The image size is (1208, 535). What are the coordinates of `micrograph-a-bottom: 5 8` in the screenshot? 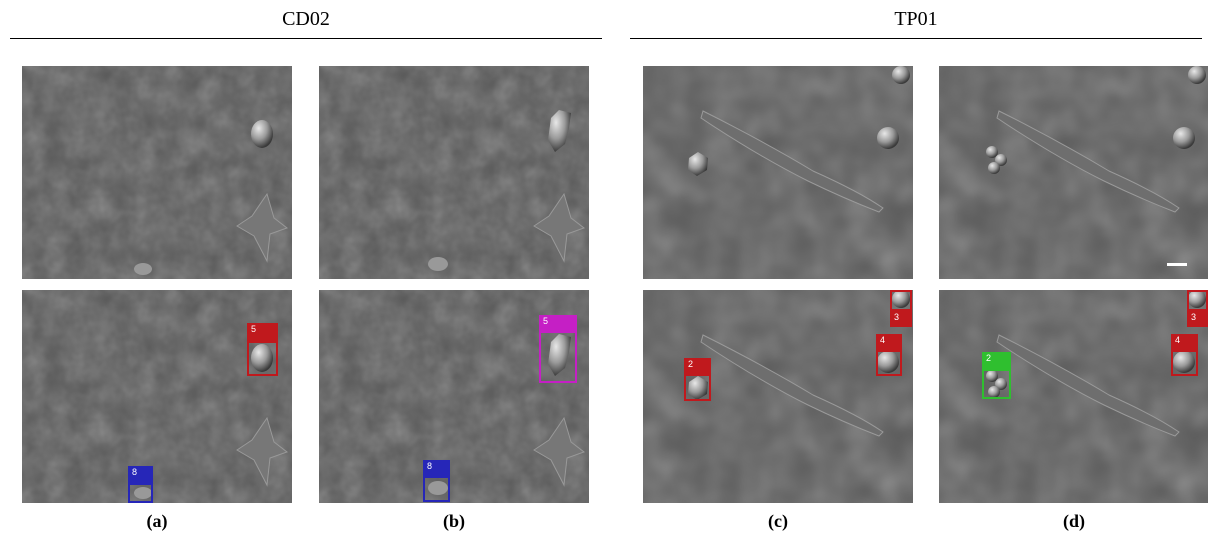 It's located at (157, 396).